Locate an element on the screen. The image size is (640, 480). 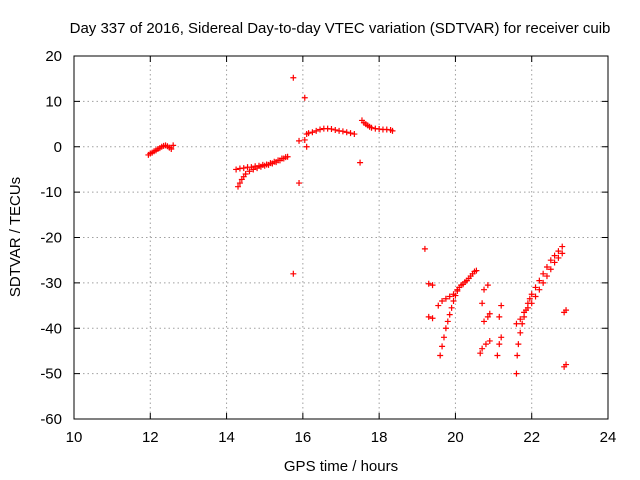
x-tick-label: 14 is located at coordinates (226, 437).